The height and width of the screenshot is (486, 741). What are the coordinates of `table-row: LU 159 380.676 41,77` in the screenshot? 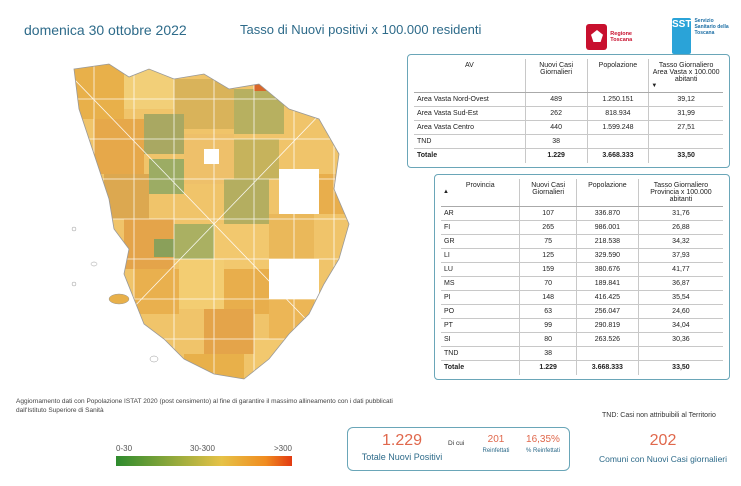 It's located at (582, 269).